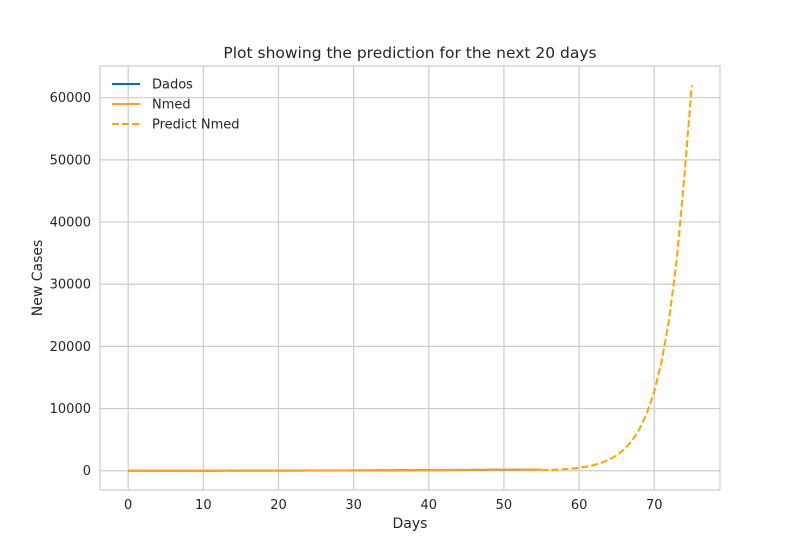 This screenshot has width=800, height=550. What do you see at coordinates (70, 223) in the screenshot?
I see `y-tick-label: 40000` at bounding box center [70, 223].